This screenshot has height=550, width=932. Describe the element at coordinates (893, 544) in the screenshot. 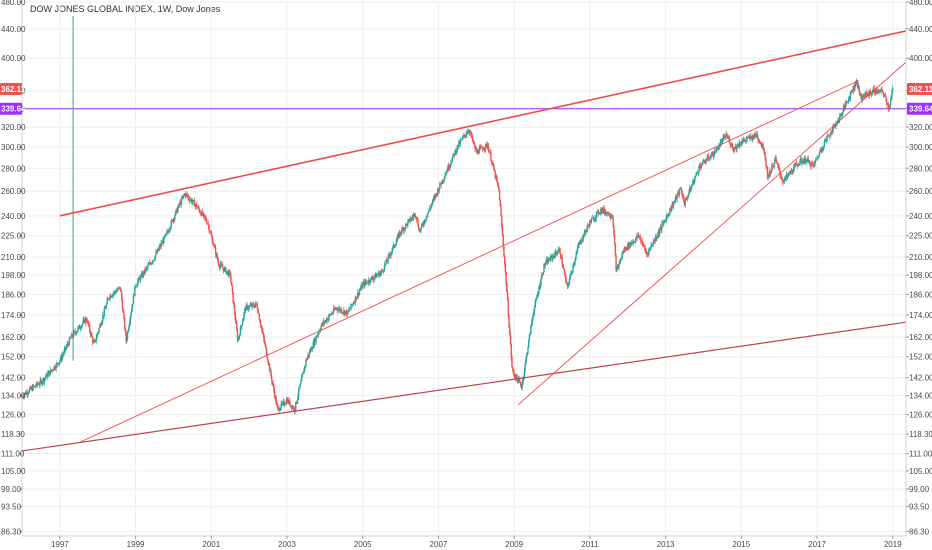

I see `x-tick-label: 2019` at that location.